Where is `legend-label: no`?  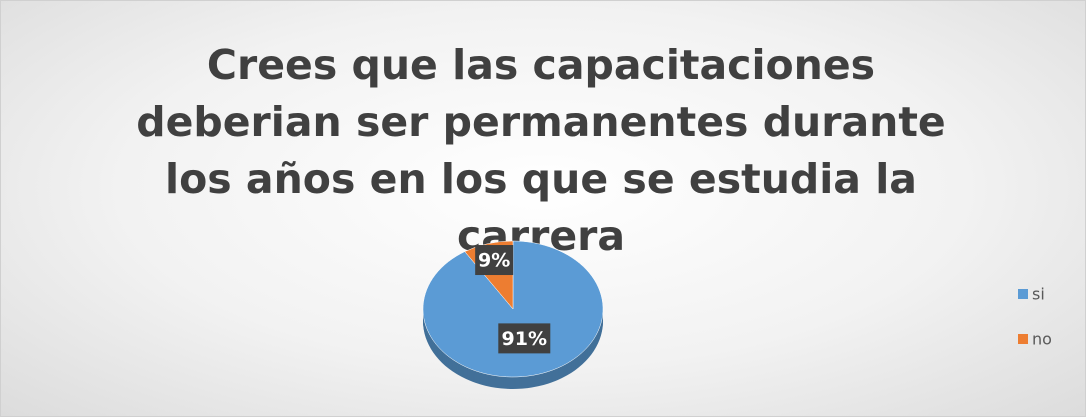
legend-label: no is located at coordinates (1042, 339).